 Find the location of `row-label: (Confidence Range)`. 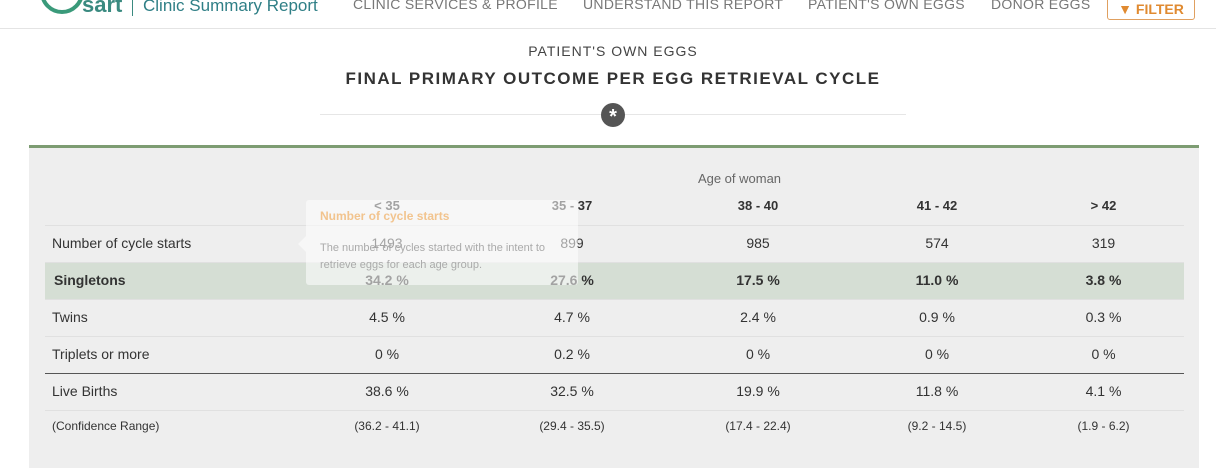

row-label: (Confidence Range) is located at coordinates (106, 425).